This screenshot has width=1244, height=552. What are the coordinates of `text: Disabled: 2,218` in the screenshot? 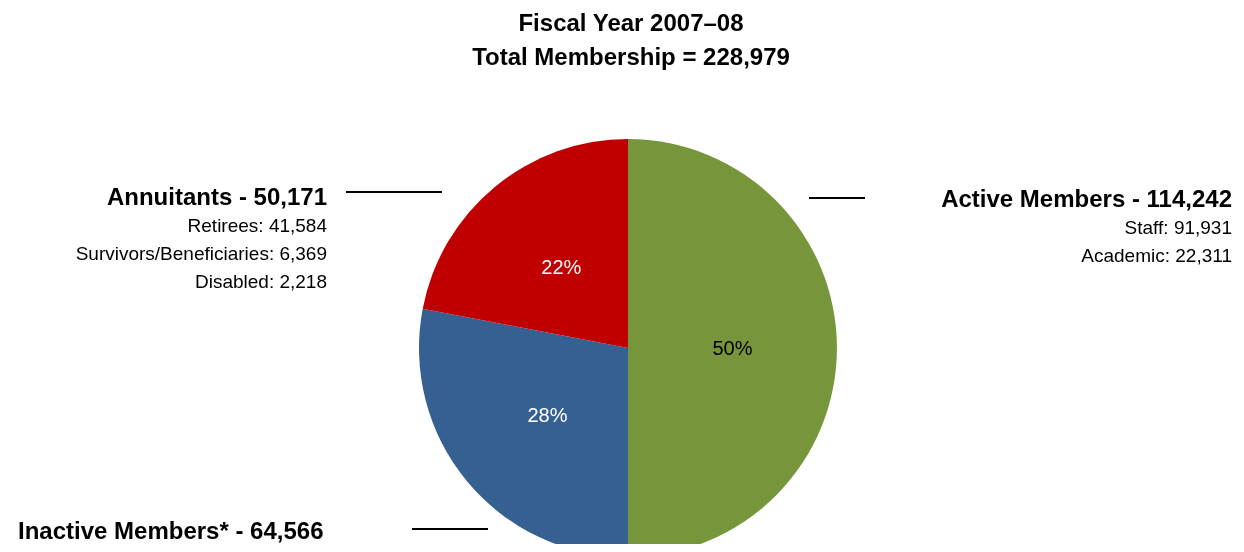 It's located at (260, 282).